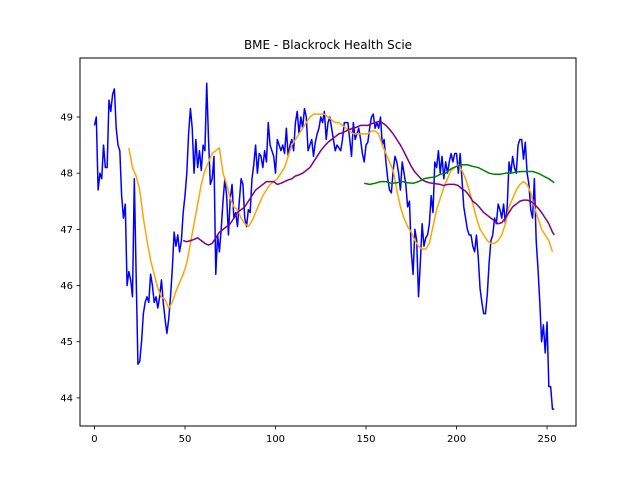  I want to click on y-tick-label: 48, so click(66, 174).